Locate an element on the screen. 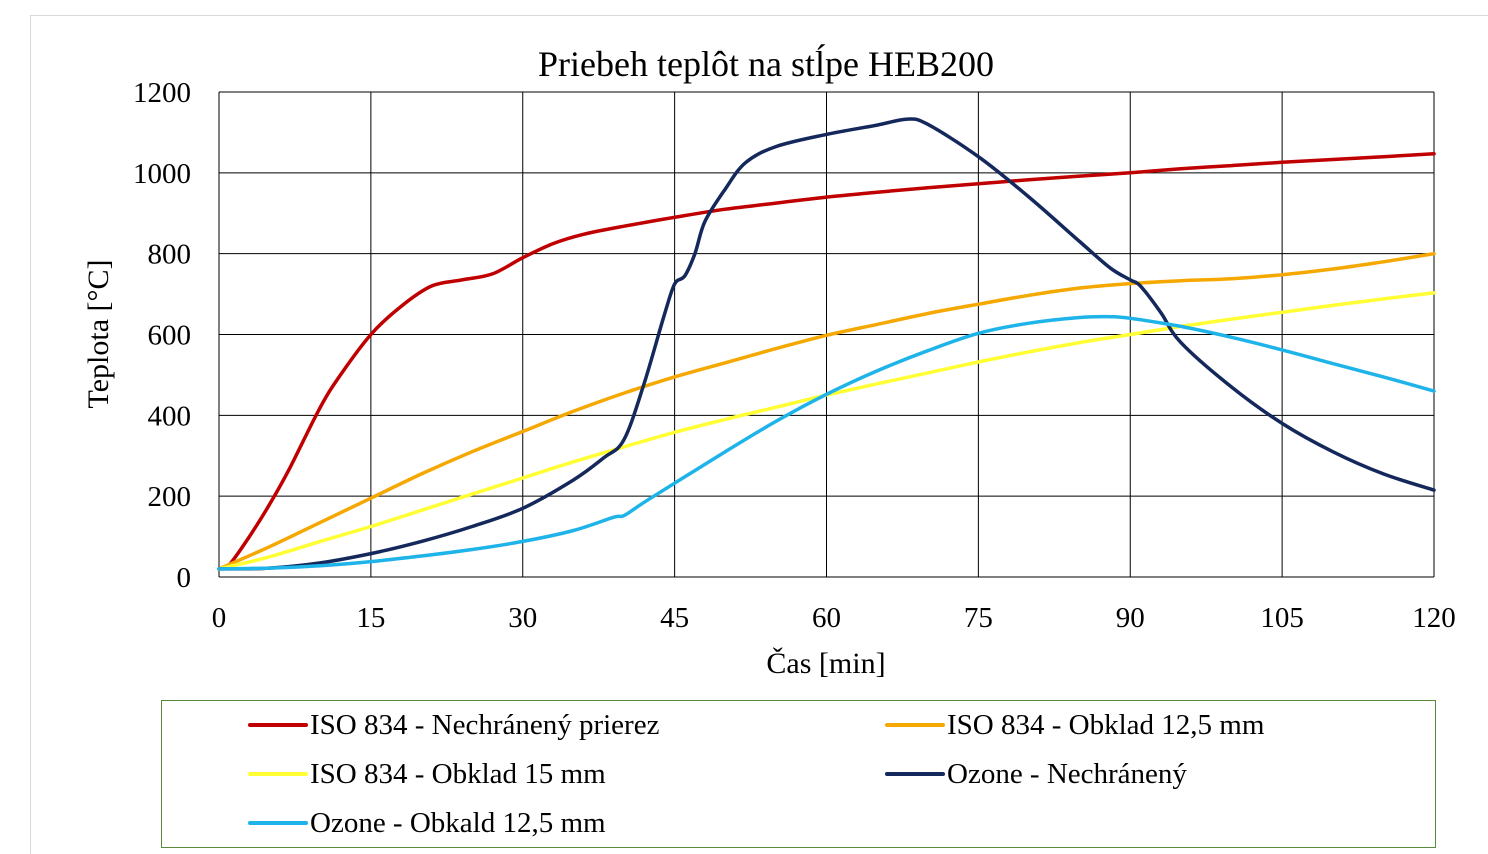  legend-item-ozone-12-5: Ozone - Obkald 12,5 mm is located at coordinates (427, 822).